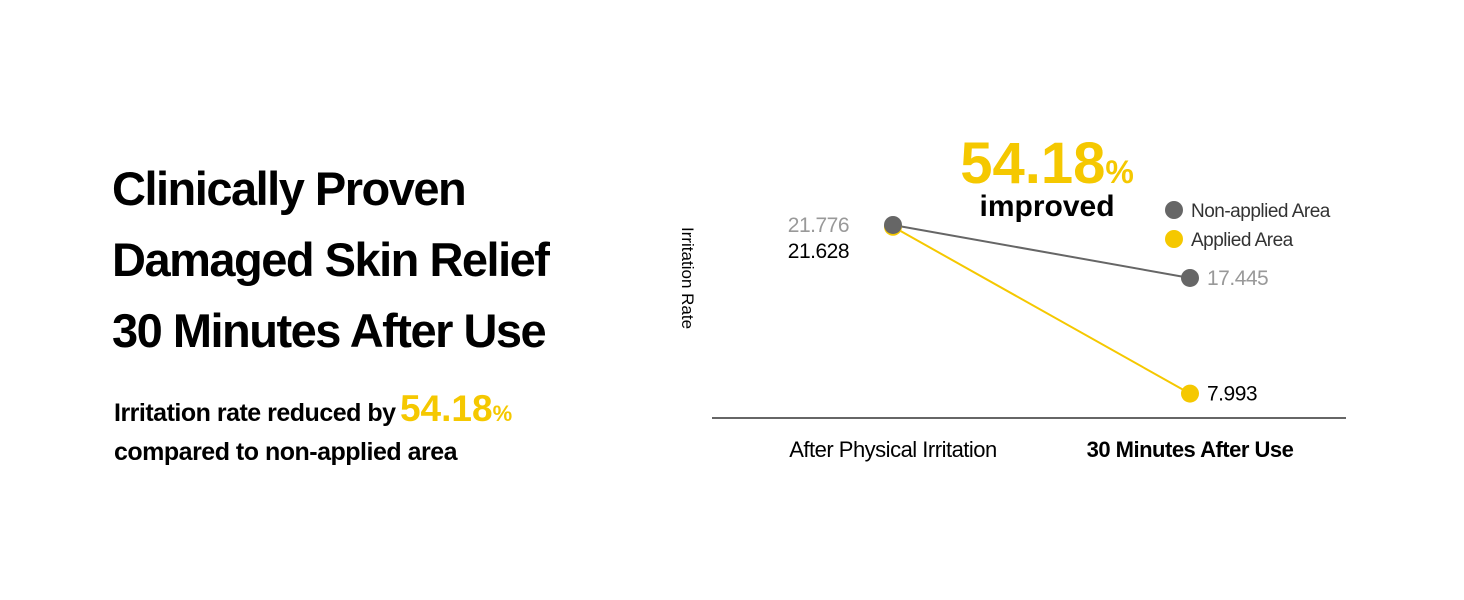 This screenshot has height=600, width=1464. Describe the element at coordinates (818, 251) in the screenshot. I see `value-label: 21.628` at that location.